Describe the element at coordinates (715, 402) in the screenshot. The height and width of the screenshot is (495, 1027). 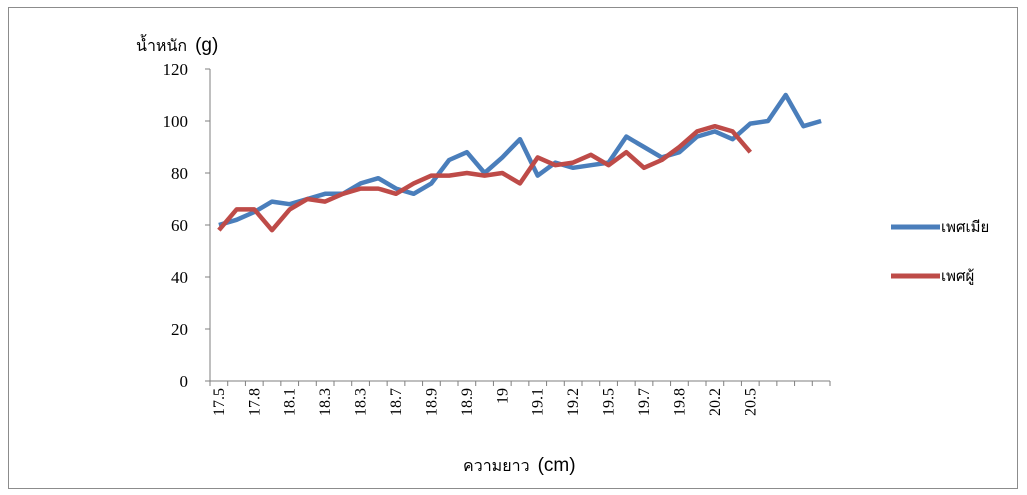
I see `x-tick-label: 20.2` at that location.